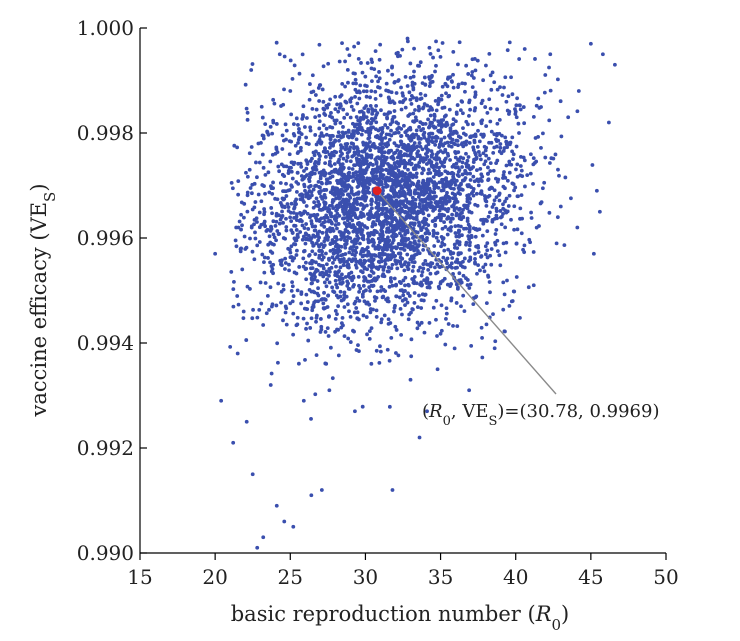  Describe the element at coordinates (43, 300) in the screenshot. I see `y-axis-title: vaccine efficacy (VES)` at that location.